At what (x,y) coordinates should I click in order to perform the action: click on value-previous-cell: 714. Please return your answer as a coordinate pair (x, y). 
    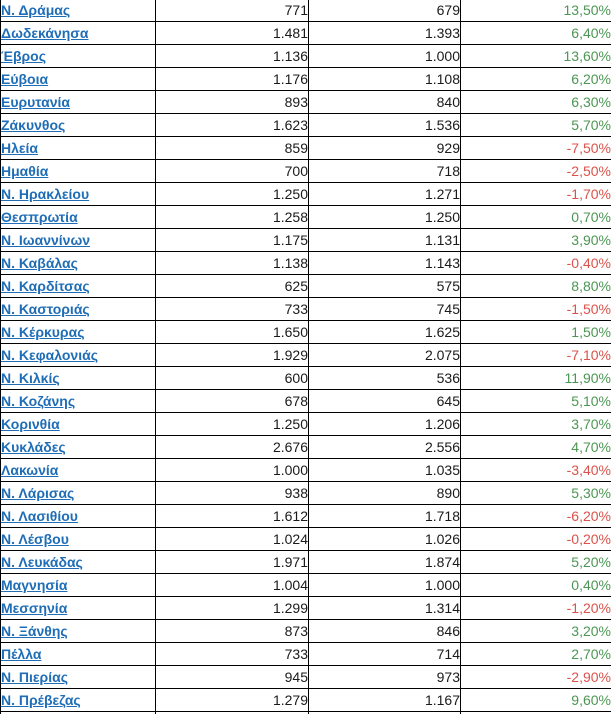
    Looking at the image, I should click on (384, 654).